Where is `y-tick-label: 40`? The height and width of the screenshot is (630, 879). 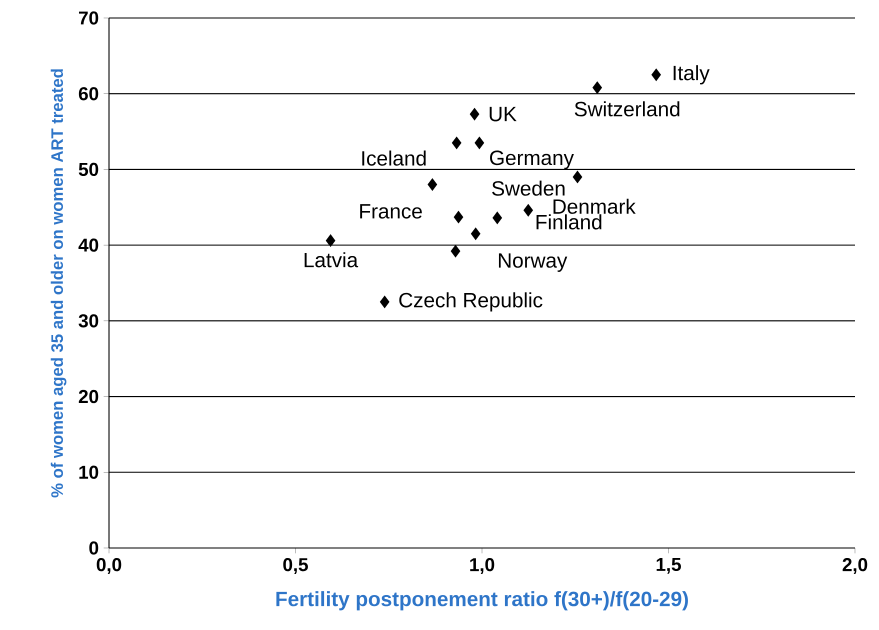 y-tick-label: 40 is located at coordinates (88, 245).